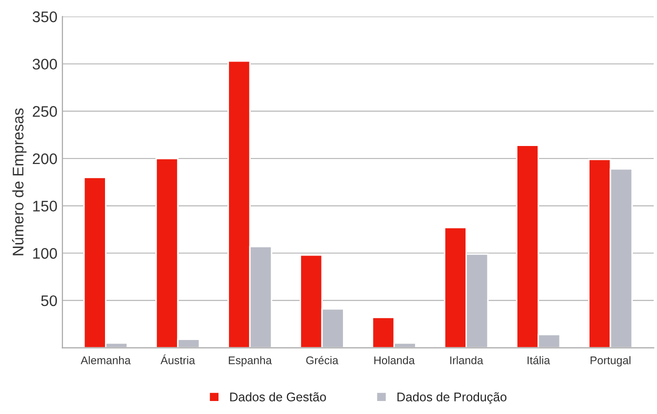 The height and width of the screenshot is (414, 657). What do you see at coordinates (44, 158) in the screenshot?
I see `y-tick-label: 200` at bounding box center [44, 158].